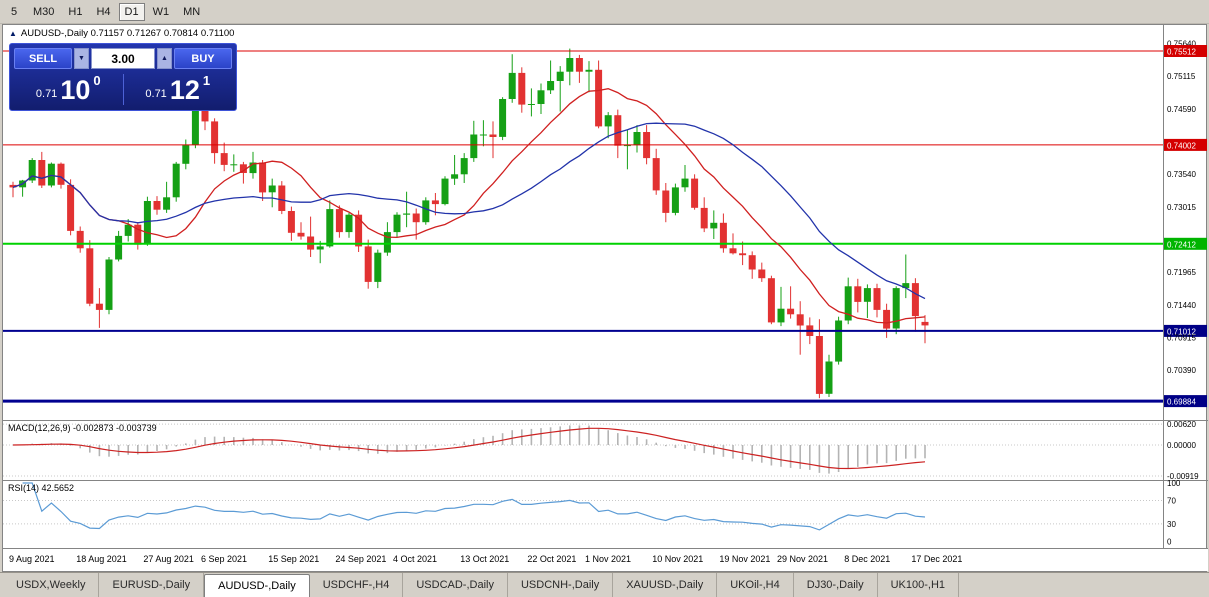 This screenshot has width=1209, height=597. I want to click on rsi-axis-label: 0, so click(1169, 542).